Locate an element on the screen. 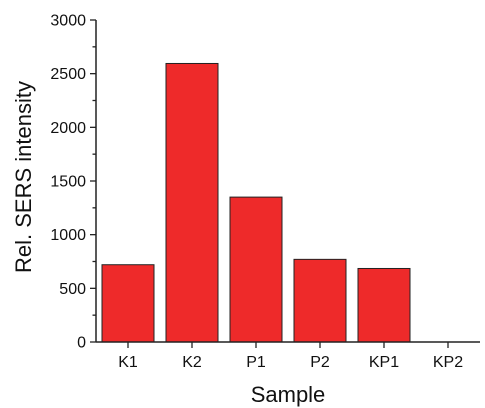  y-tick-label: 1500 is located at coordinates (68, 182).